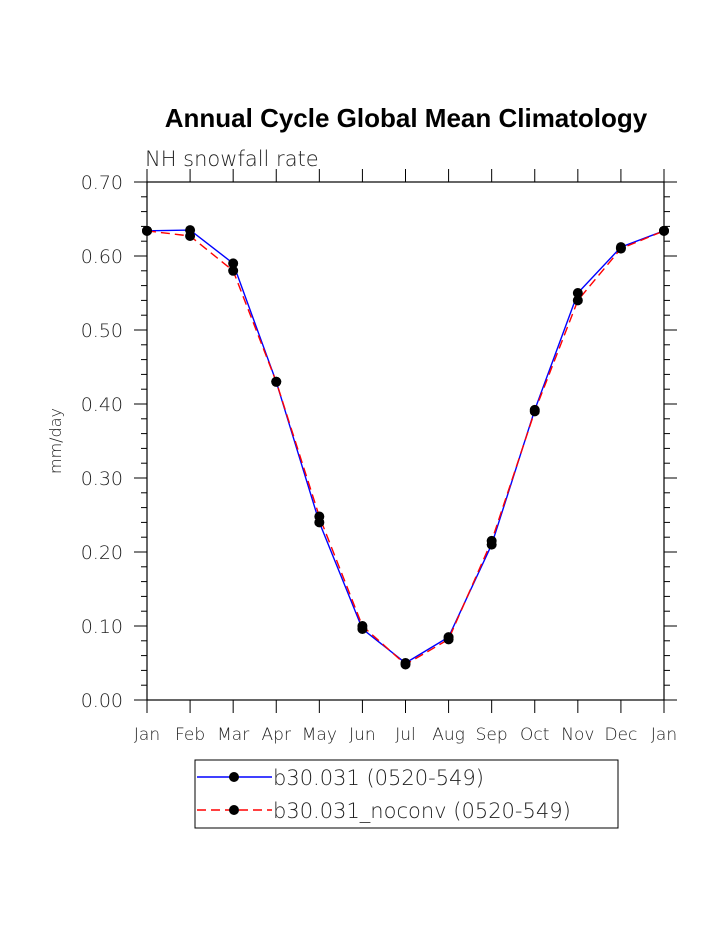 The image size is (723, 935). Describe the element at coordinates (319, 735) in the screenshot. I see `x-tick-label: May` at that location.